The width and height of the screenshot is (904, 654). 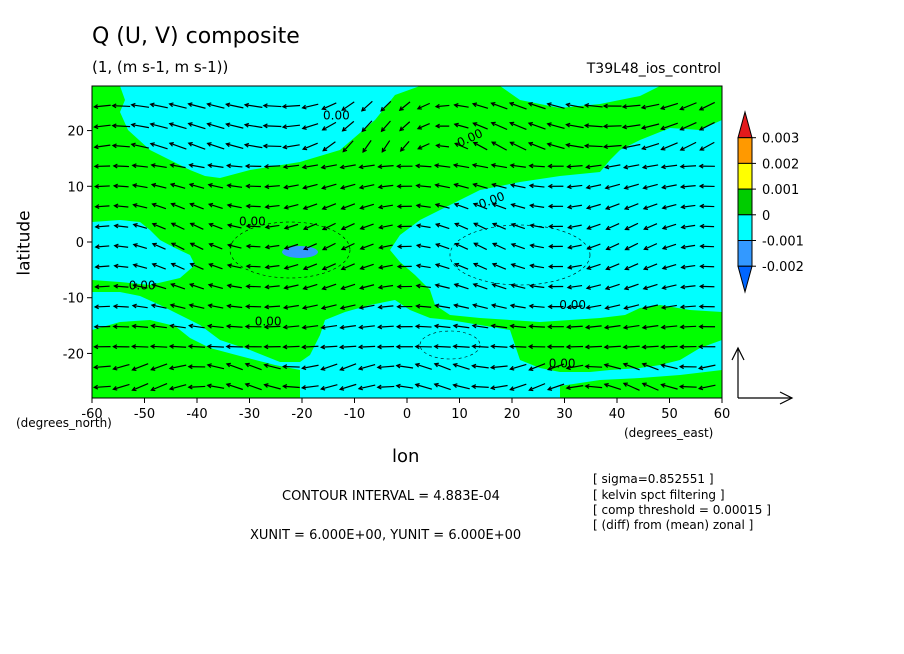 I want to click on y-tick-label: 20, so click(x=75, y=132).